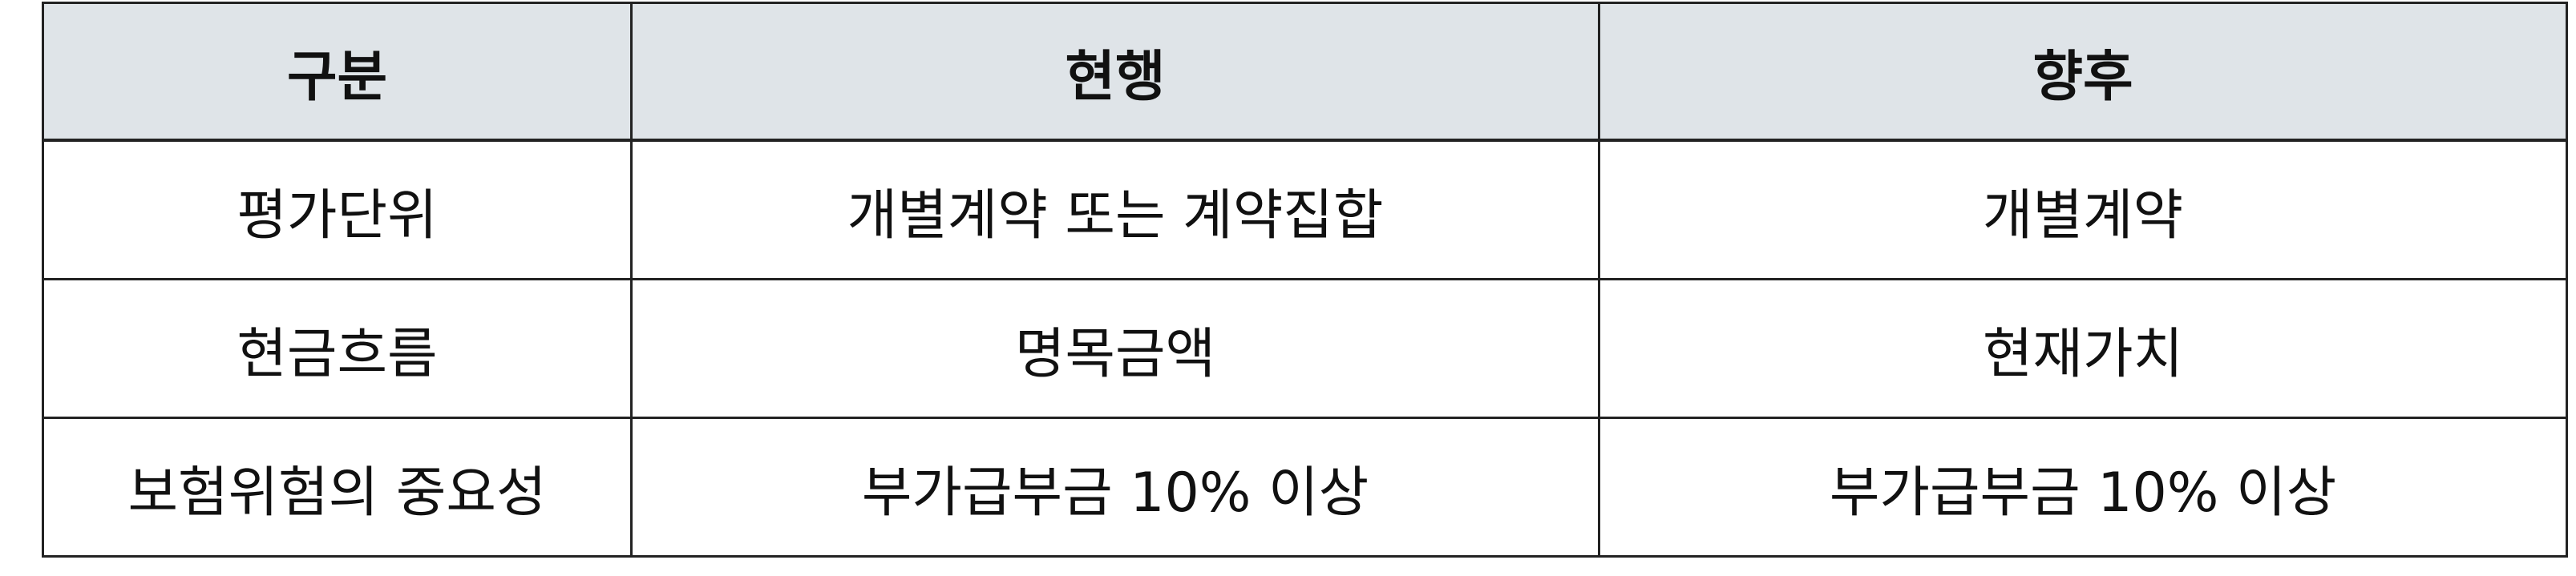 The width and height of the screenshot is (2576, 576). I want to click on cell-current-insurance-risk: 부가급부금 10% 이상, so click(1115, 487).